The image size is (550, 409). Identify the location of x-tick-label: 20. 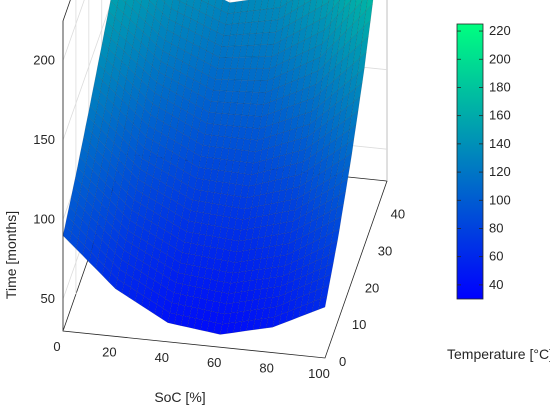
(109, 351).